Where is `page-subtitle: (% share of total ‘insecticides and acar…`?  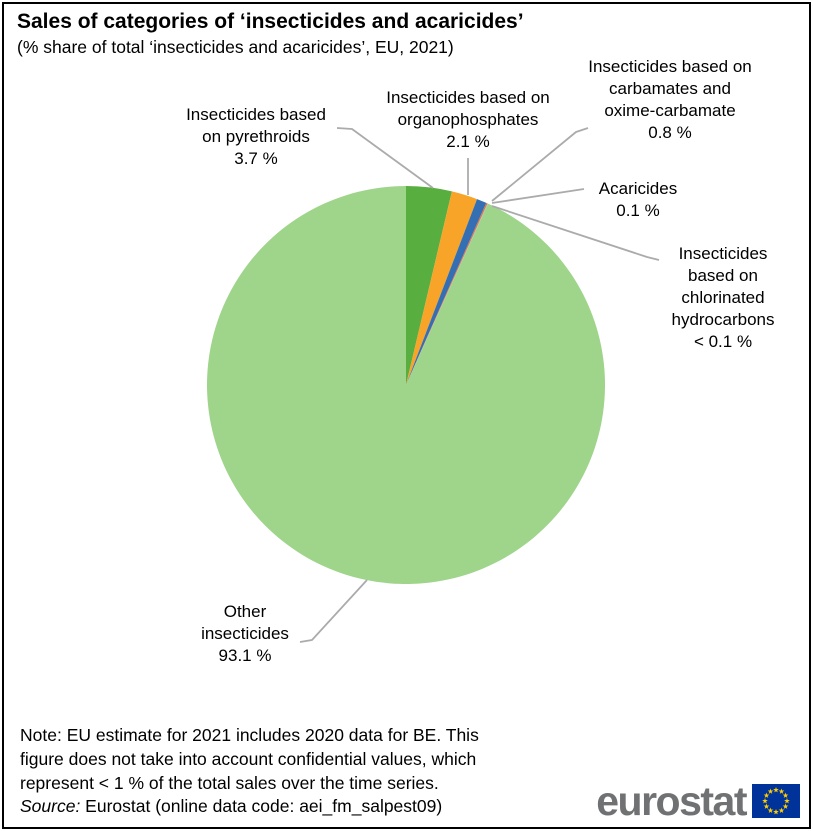 page-subtitle: (% share of total ‘insecticides and acar… is located at coordinates (235, 47).